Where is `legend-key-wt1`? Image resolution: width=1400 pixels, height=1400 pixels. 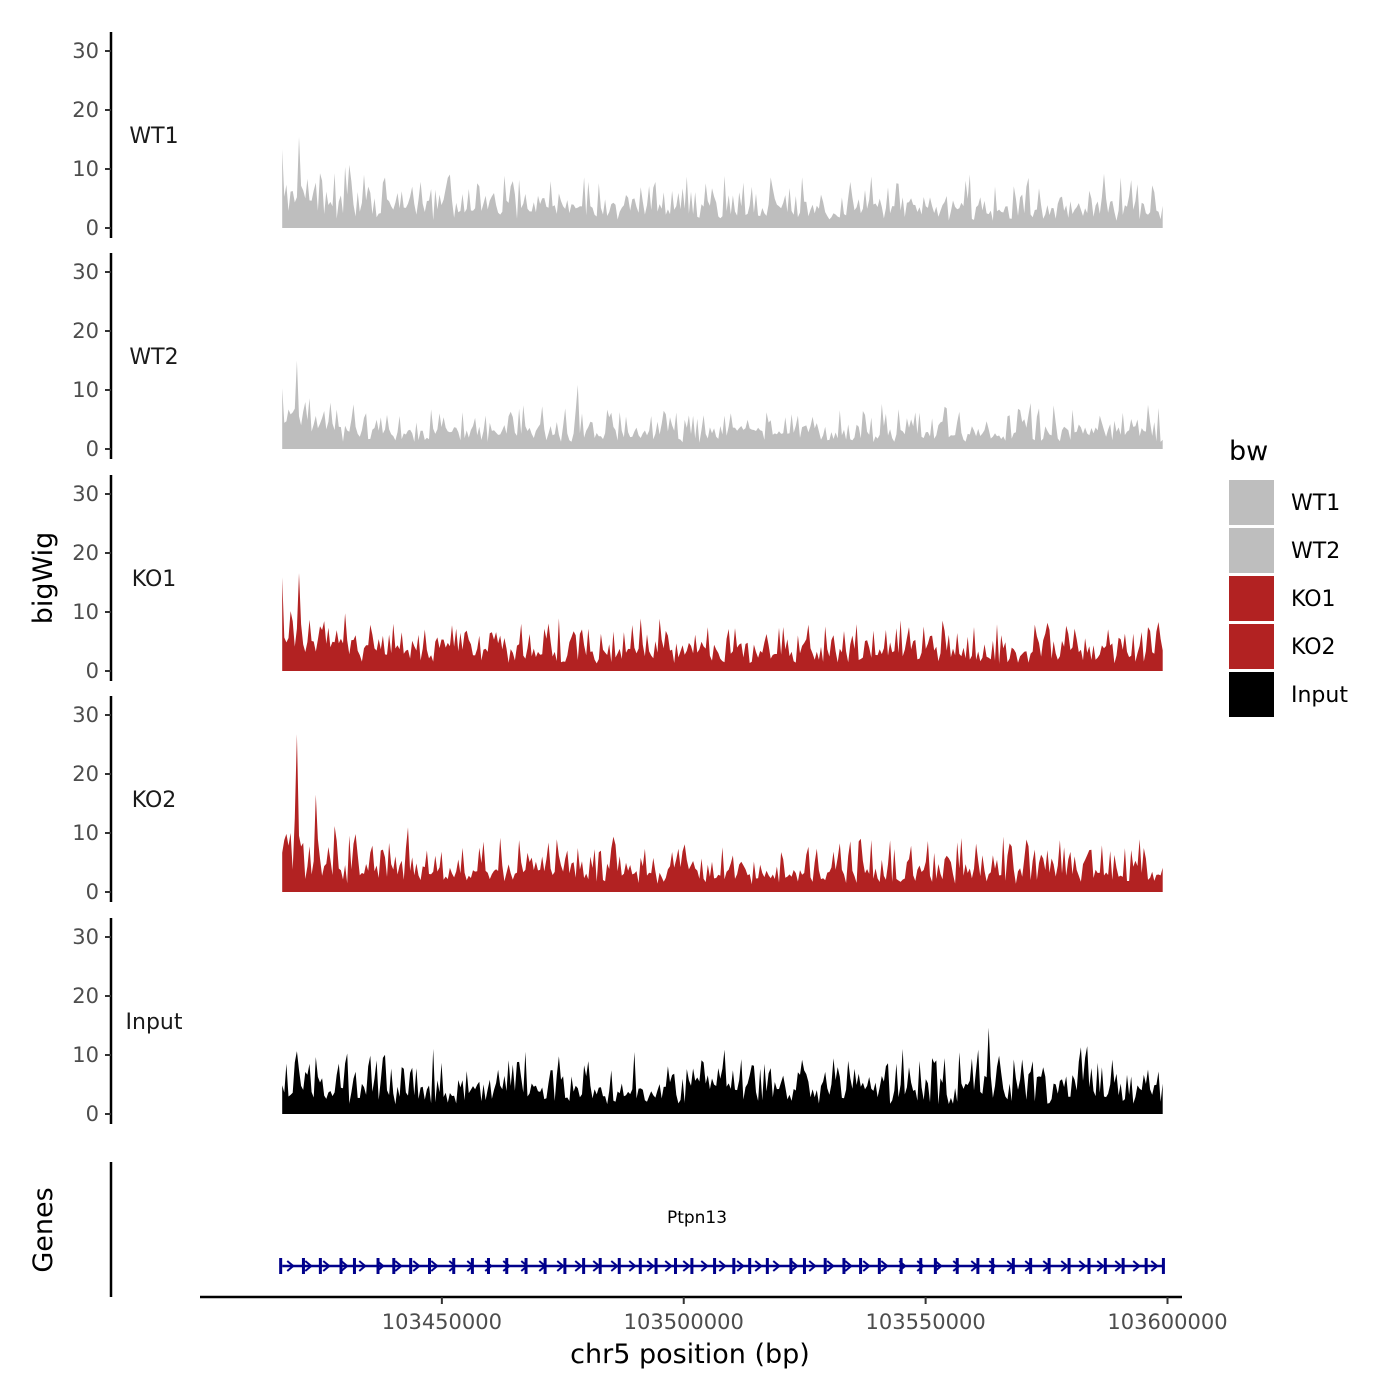 legend-key-wt1 is located at coordinates (1251, 502).